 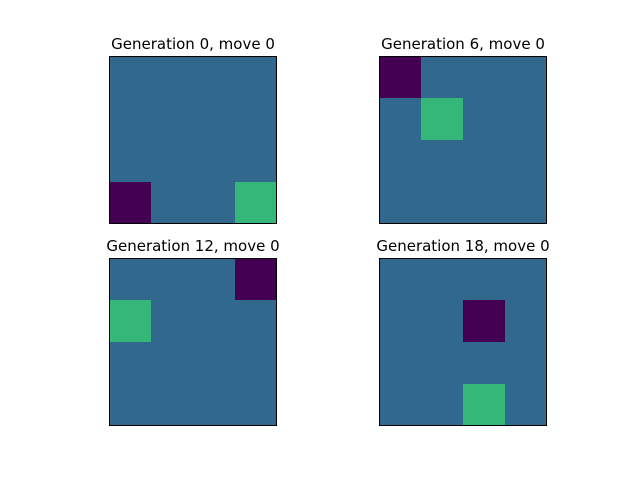 I want to click on subplot-title: Generation 0, move 0, so click(x=193, y=44).